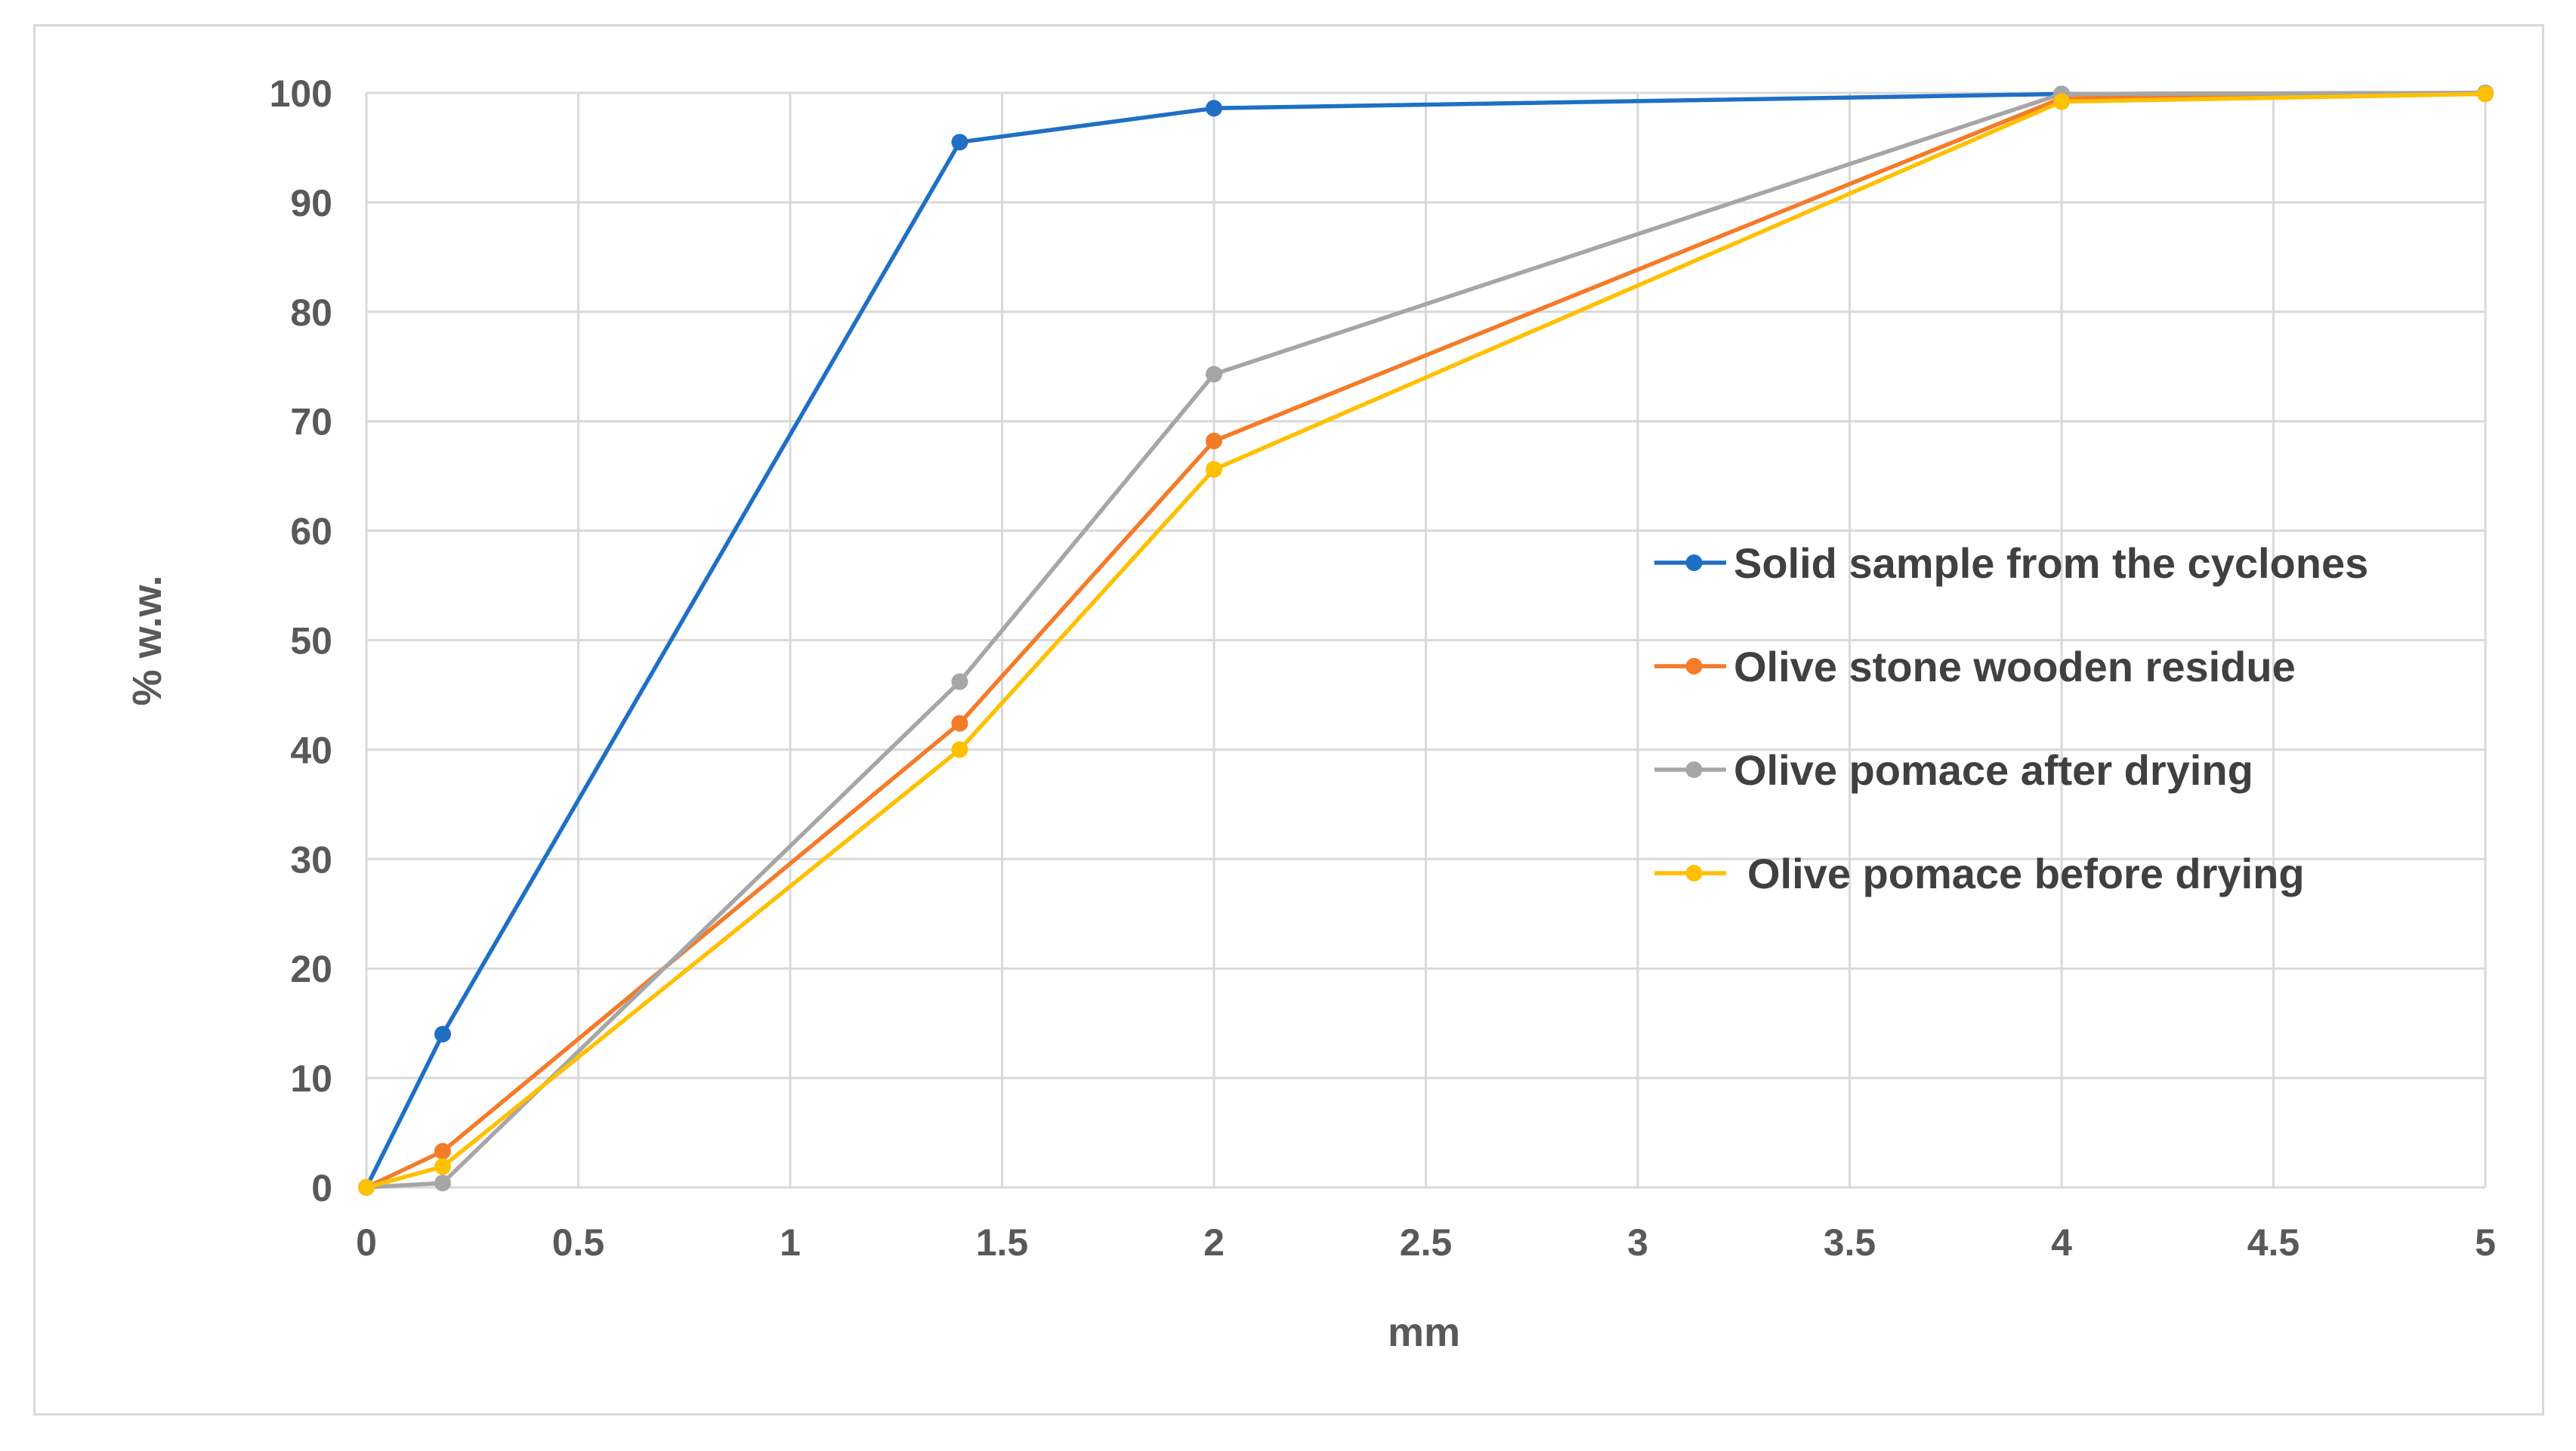 This screenshot has height=1451, width=2576. Describe the element at coordinates (321, 1188) in the screenshot. I see `y-tick-label: 0` at that location.